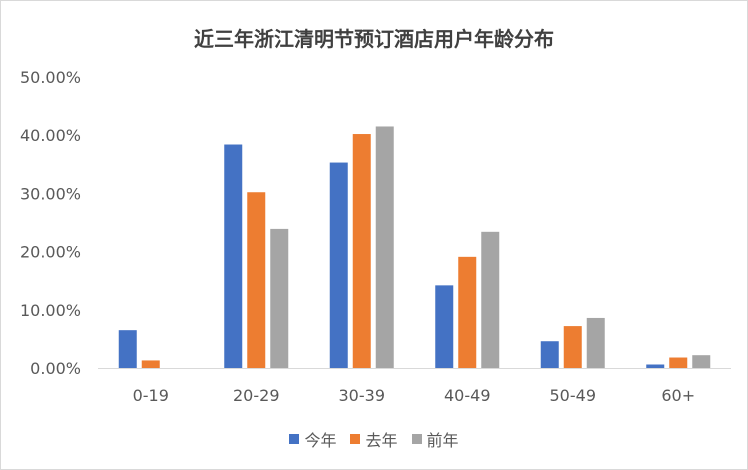 Image resolution: width=748 pixels, height=470 pixels. Describe the element at coordinates (151, 395) in the screenshot. I see `x-tick-label: 0-19` at that location.